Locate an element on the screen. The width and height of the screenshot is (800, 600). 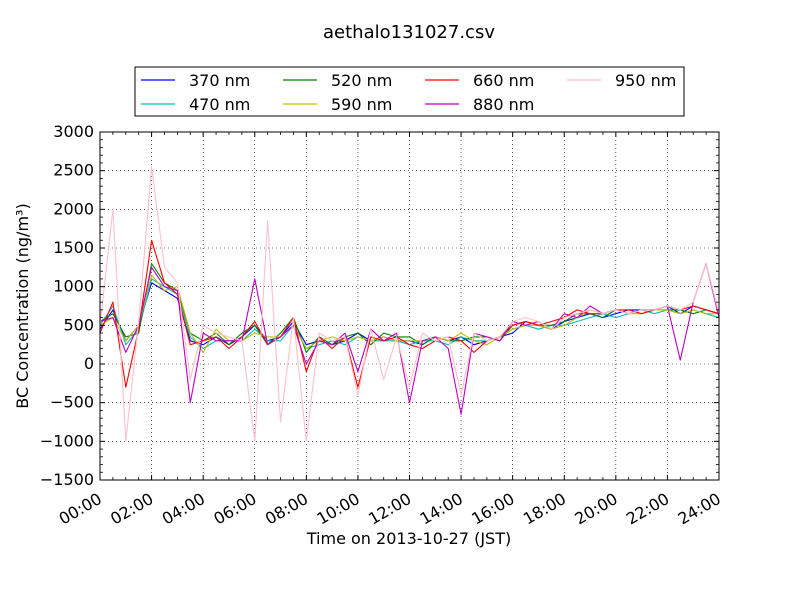
y-axis-label: BC Concentration (ng/m³) is located at coordinates (22, 305).